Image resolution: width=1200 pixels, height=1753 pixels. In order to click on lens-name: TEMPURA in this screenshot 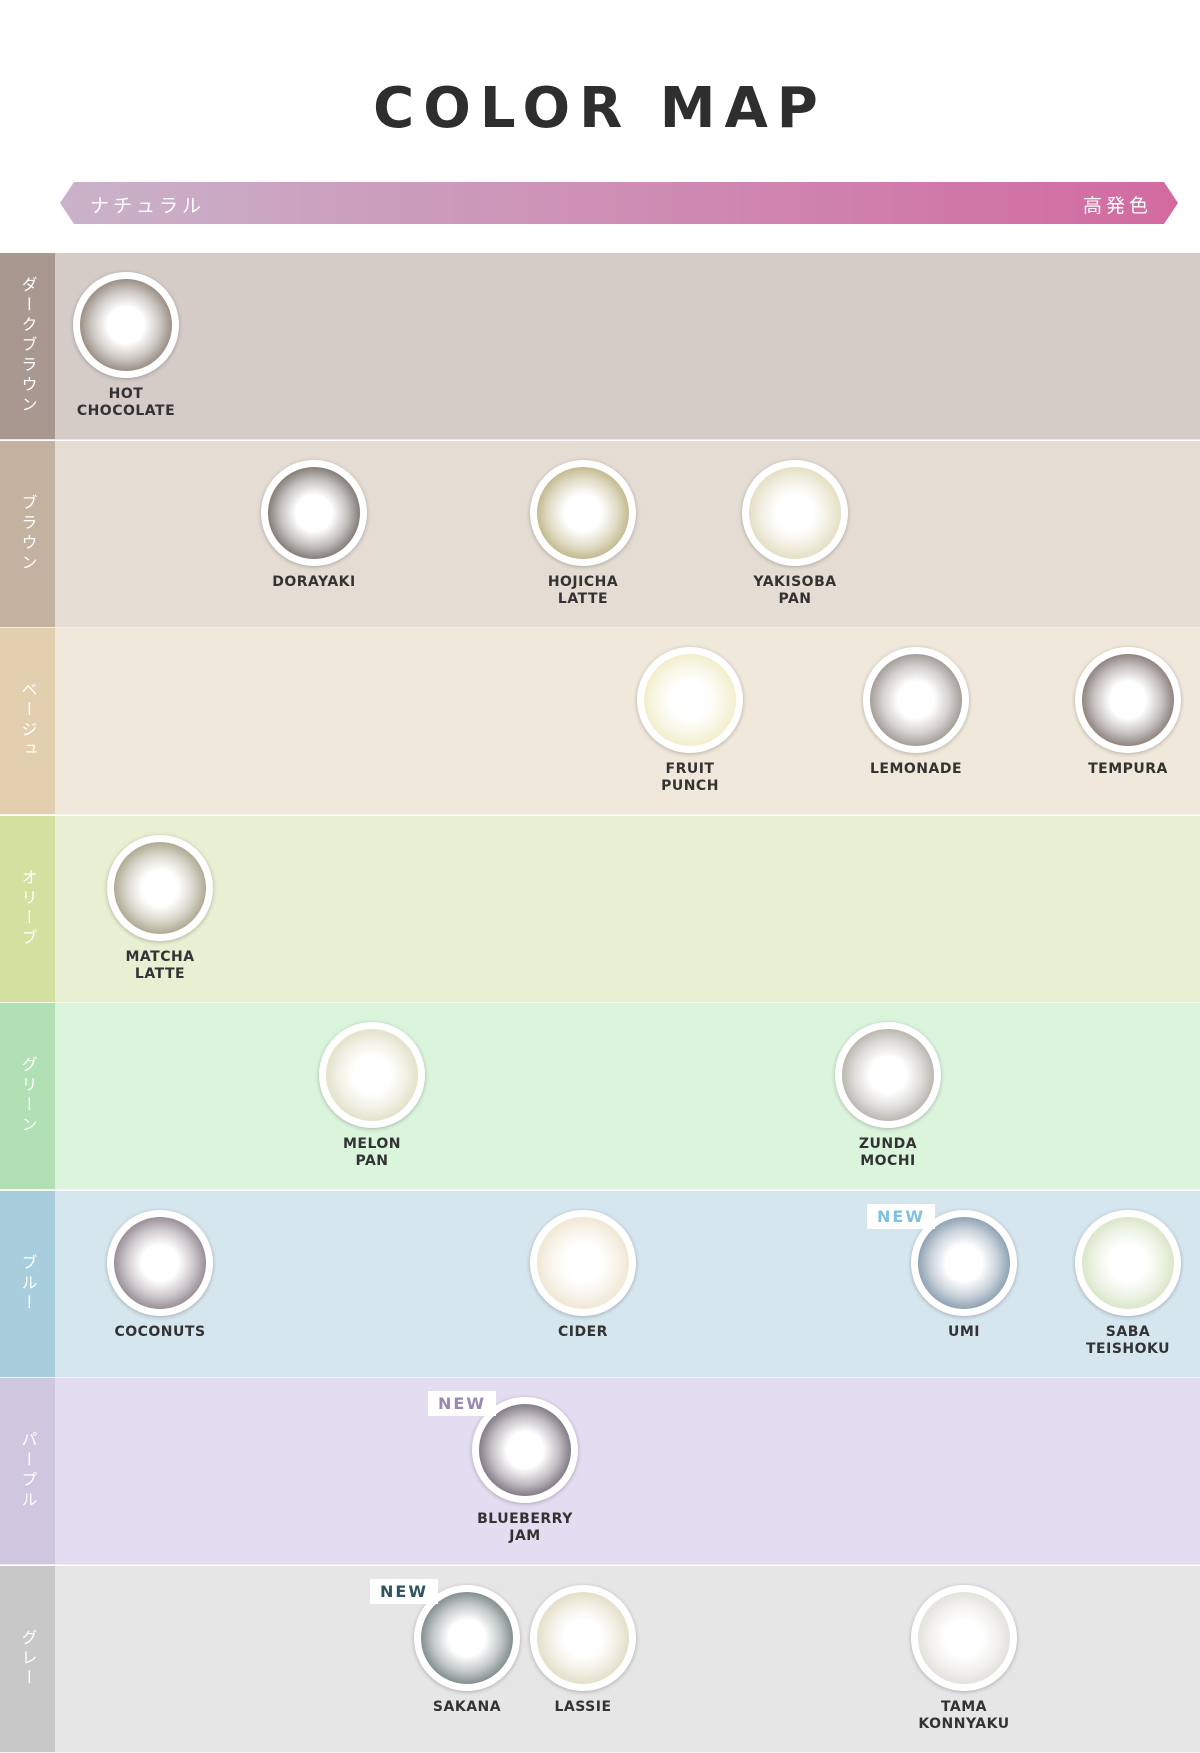, I will do `click(1128, 769)`.